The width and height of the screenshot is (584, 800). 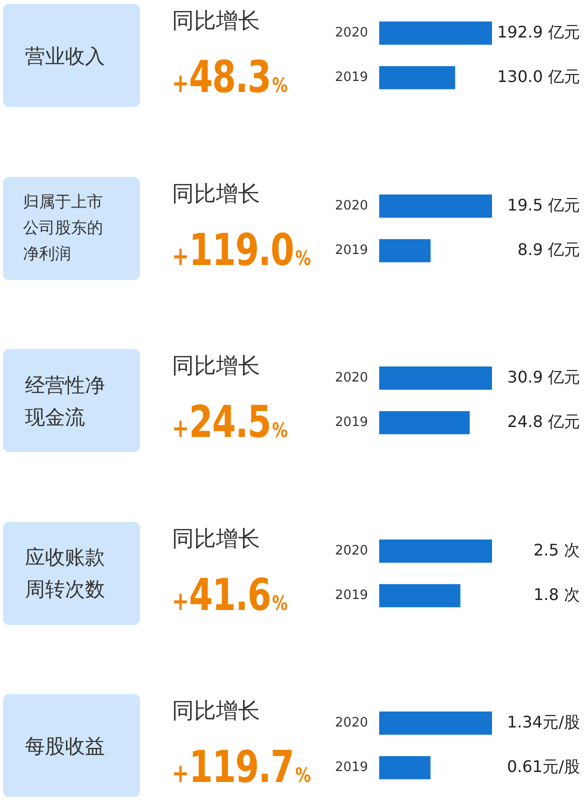 I want to click on text: 归属于上市公司股东的净利润, so click(x=63, y=228).